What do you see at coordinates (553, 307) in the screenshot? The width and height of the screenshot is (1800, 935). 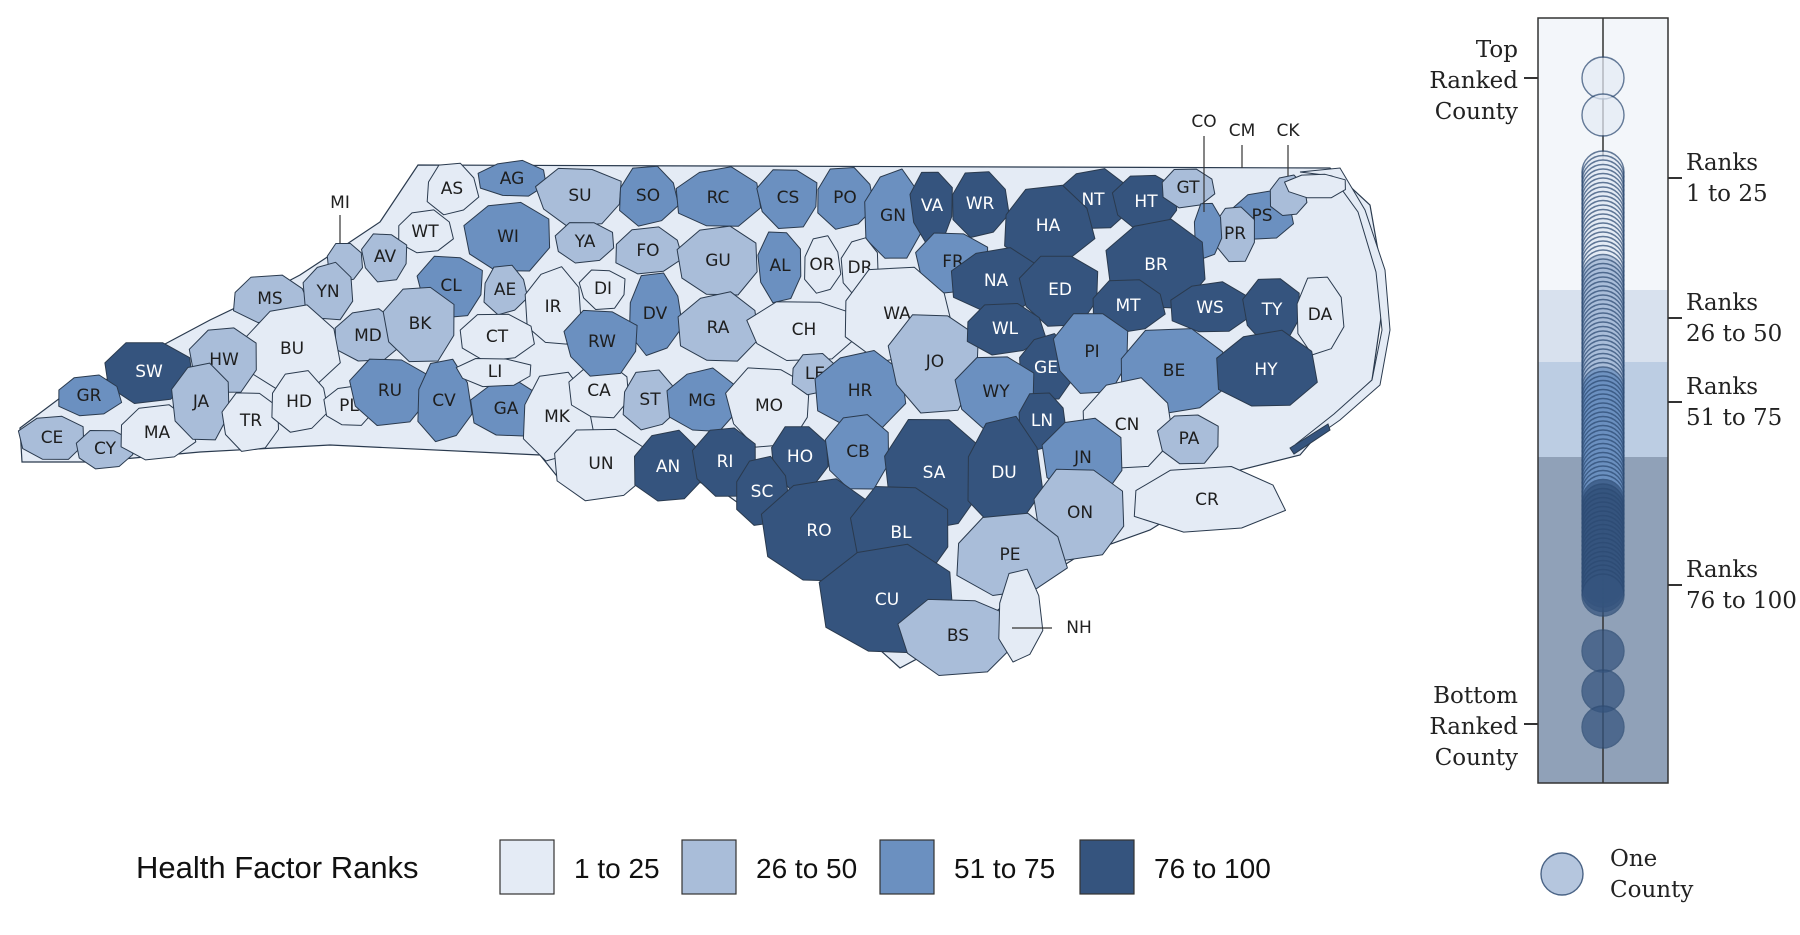 I see `county-label-ir: IR` at bounding box center [553, 307].